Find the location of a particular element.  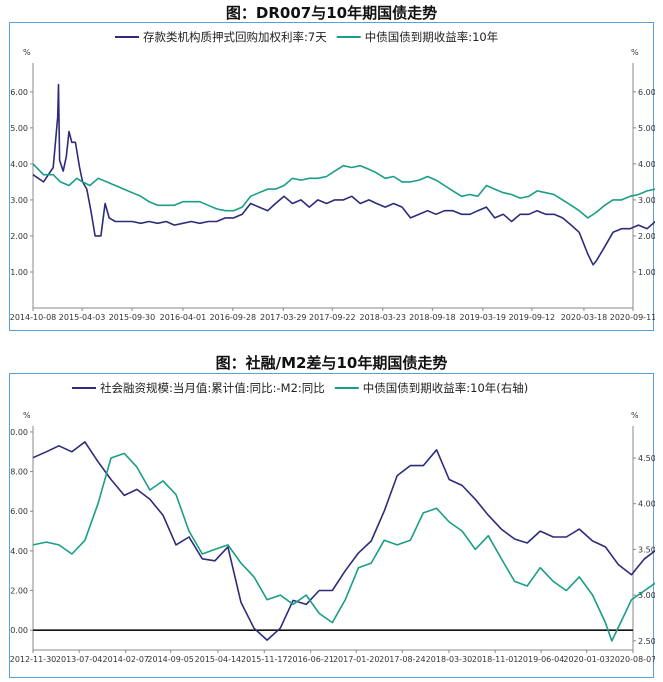

right-tick-label: 3.50 is located at coordinates (646, 549).